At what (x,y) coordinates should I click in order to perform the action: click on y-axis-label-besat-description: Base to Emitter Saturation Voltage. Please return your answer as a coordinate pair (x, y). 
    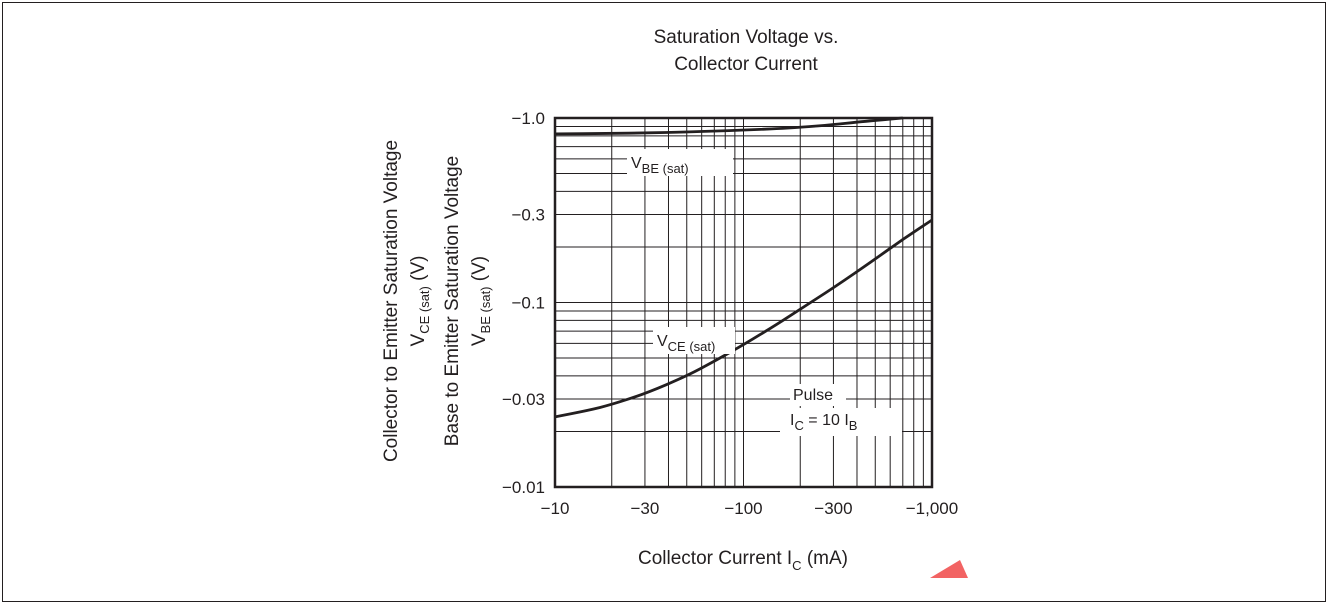
    Looking at the image, I should click on (452, 301).